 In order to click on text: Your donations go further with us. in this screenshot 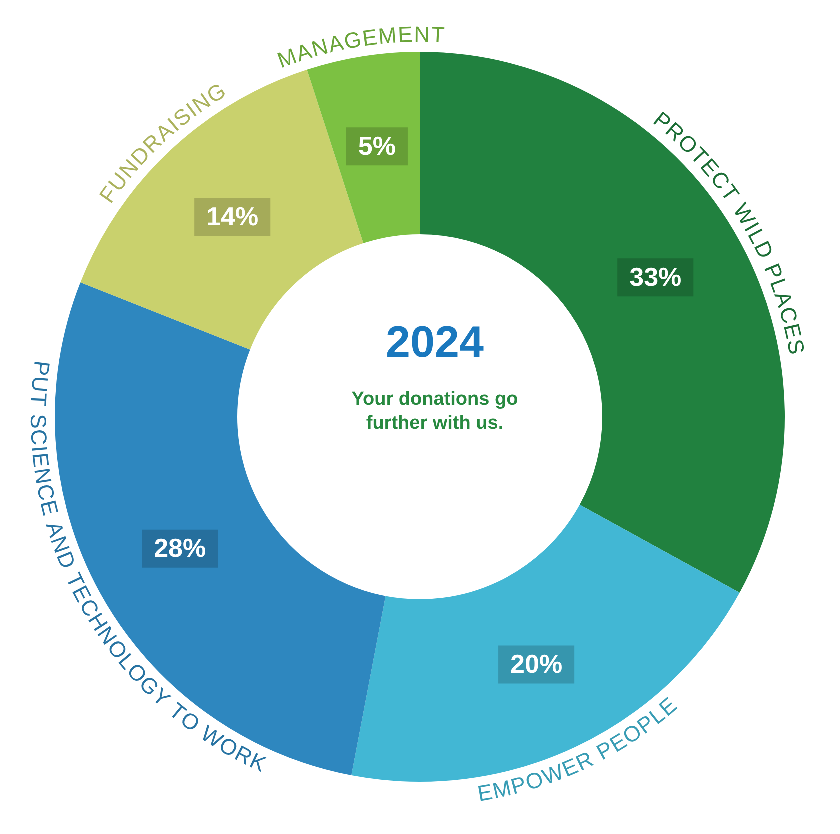, I will do `click(435, 412)`.